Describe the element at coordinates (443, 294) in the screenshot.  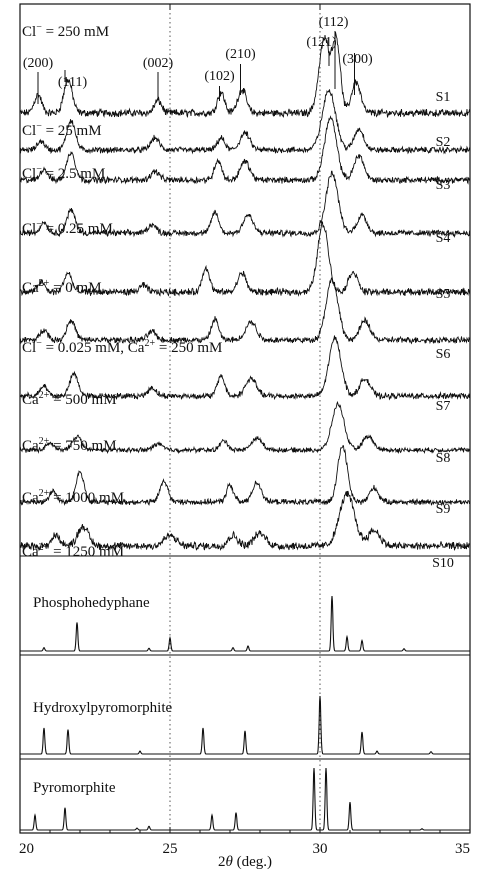
I see `series-label-s5: S5` at that location.